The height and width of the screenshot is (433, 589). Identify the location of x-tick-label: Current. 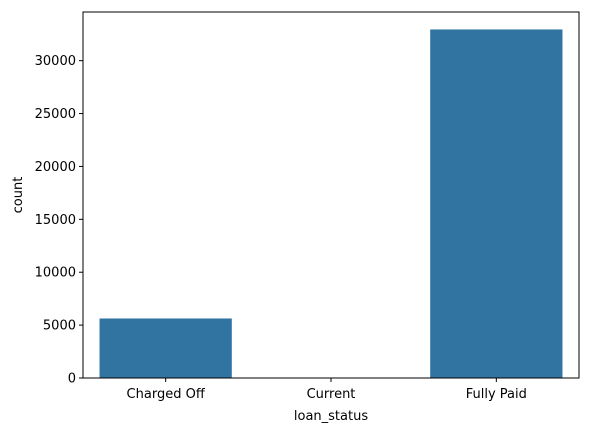
(331, 394).